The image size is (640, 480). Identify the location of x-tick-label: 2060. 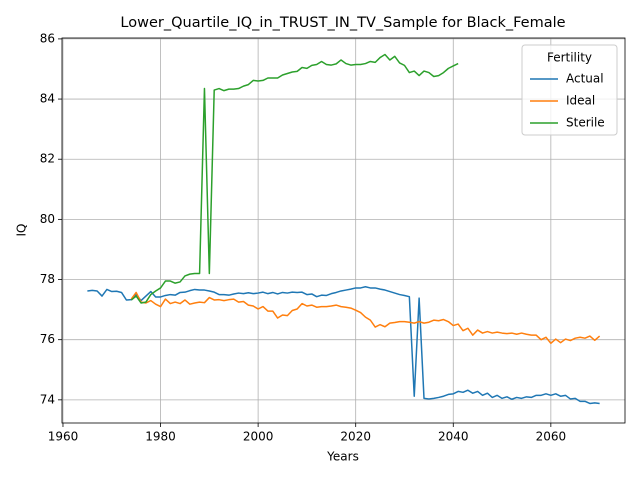
(551, 437).